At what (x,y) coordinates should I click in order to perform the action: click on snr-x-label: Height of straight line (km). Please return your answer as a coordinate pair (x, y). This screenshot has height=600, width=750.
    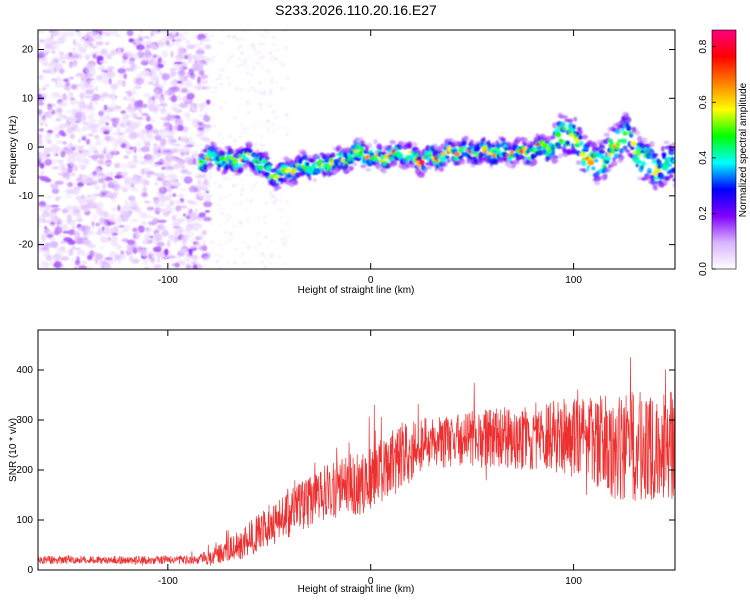
    Looking at the image, I should click on (356, 589).